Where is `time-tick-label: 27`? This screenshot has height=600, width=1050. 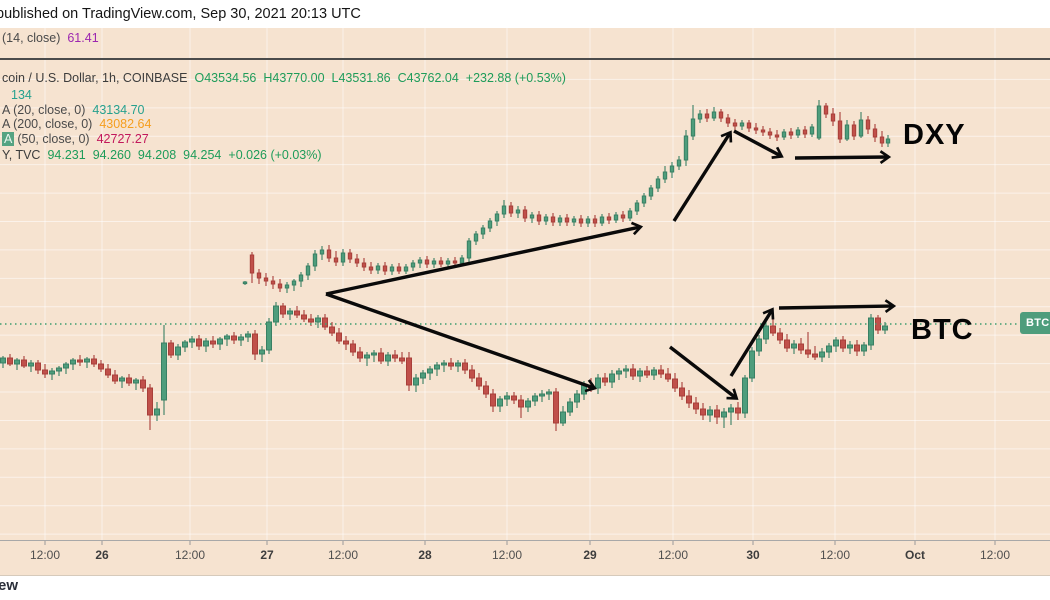
time-tick-label: 27 is located at coordinates (267, 555).